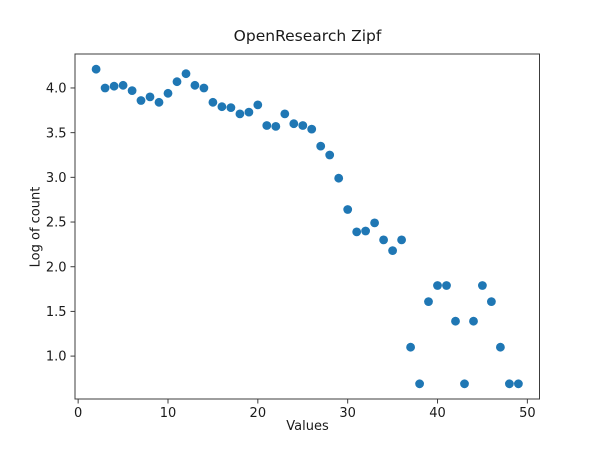  Describe the element at coordinates (168, 413) in the screenshot. I see `x-tick-label: 10` at that location.